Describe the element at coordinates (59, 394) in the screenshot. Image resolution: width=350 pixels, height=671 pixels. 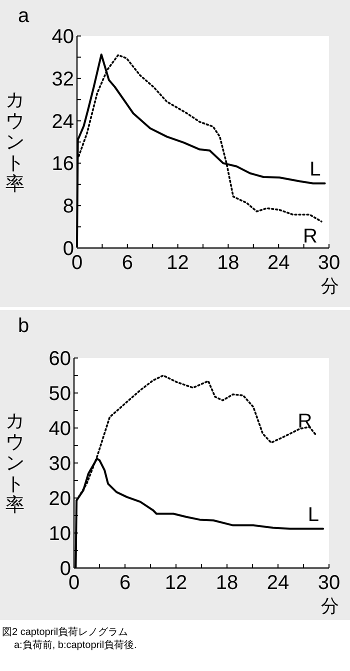
I see `y-tick-label: 50` at that location.